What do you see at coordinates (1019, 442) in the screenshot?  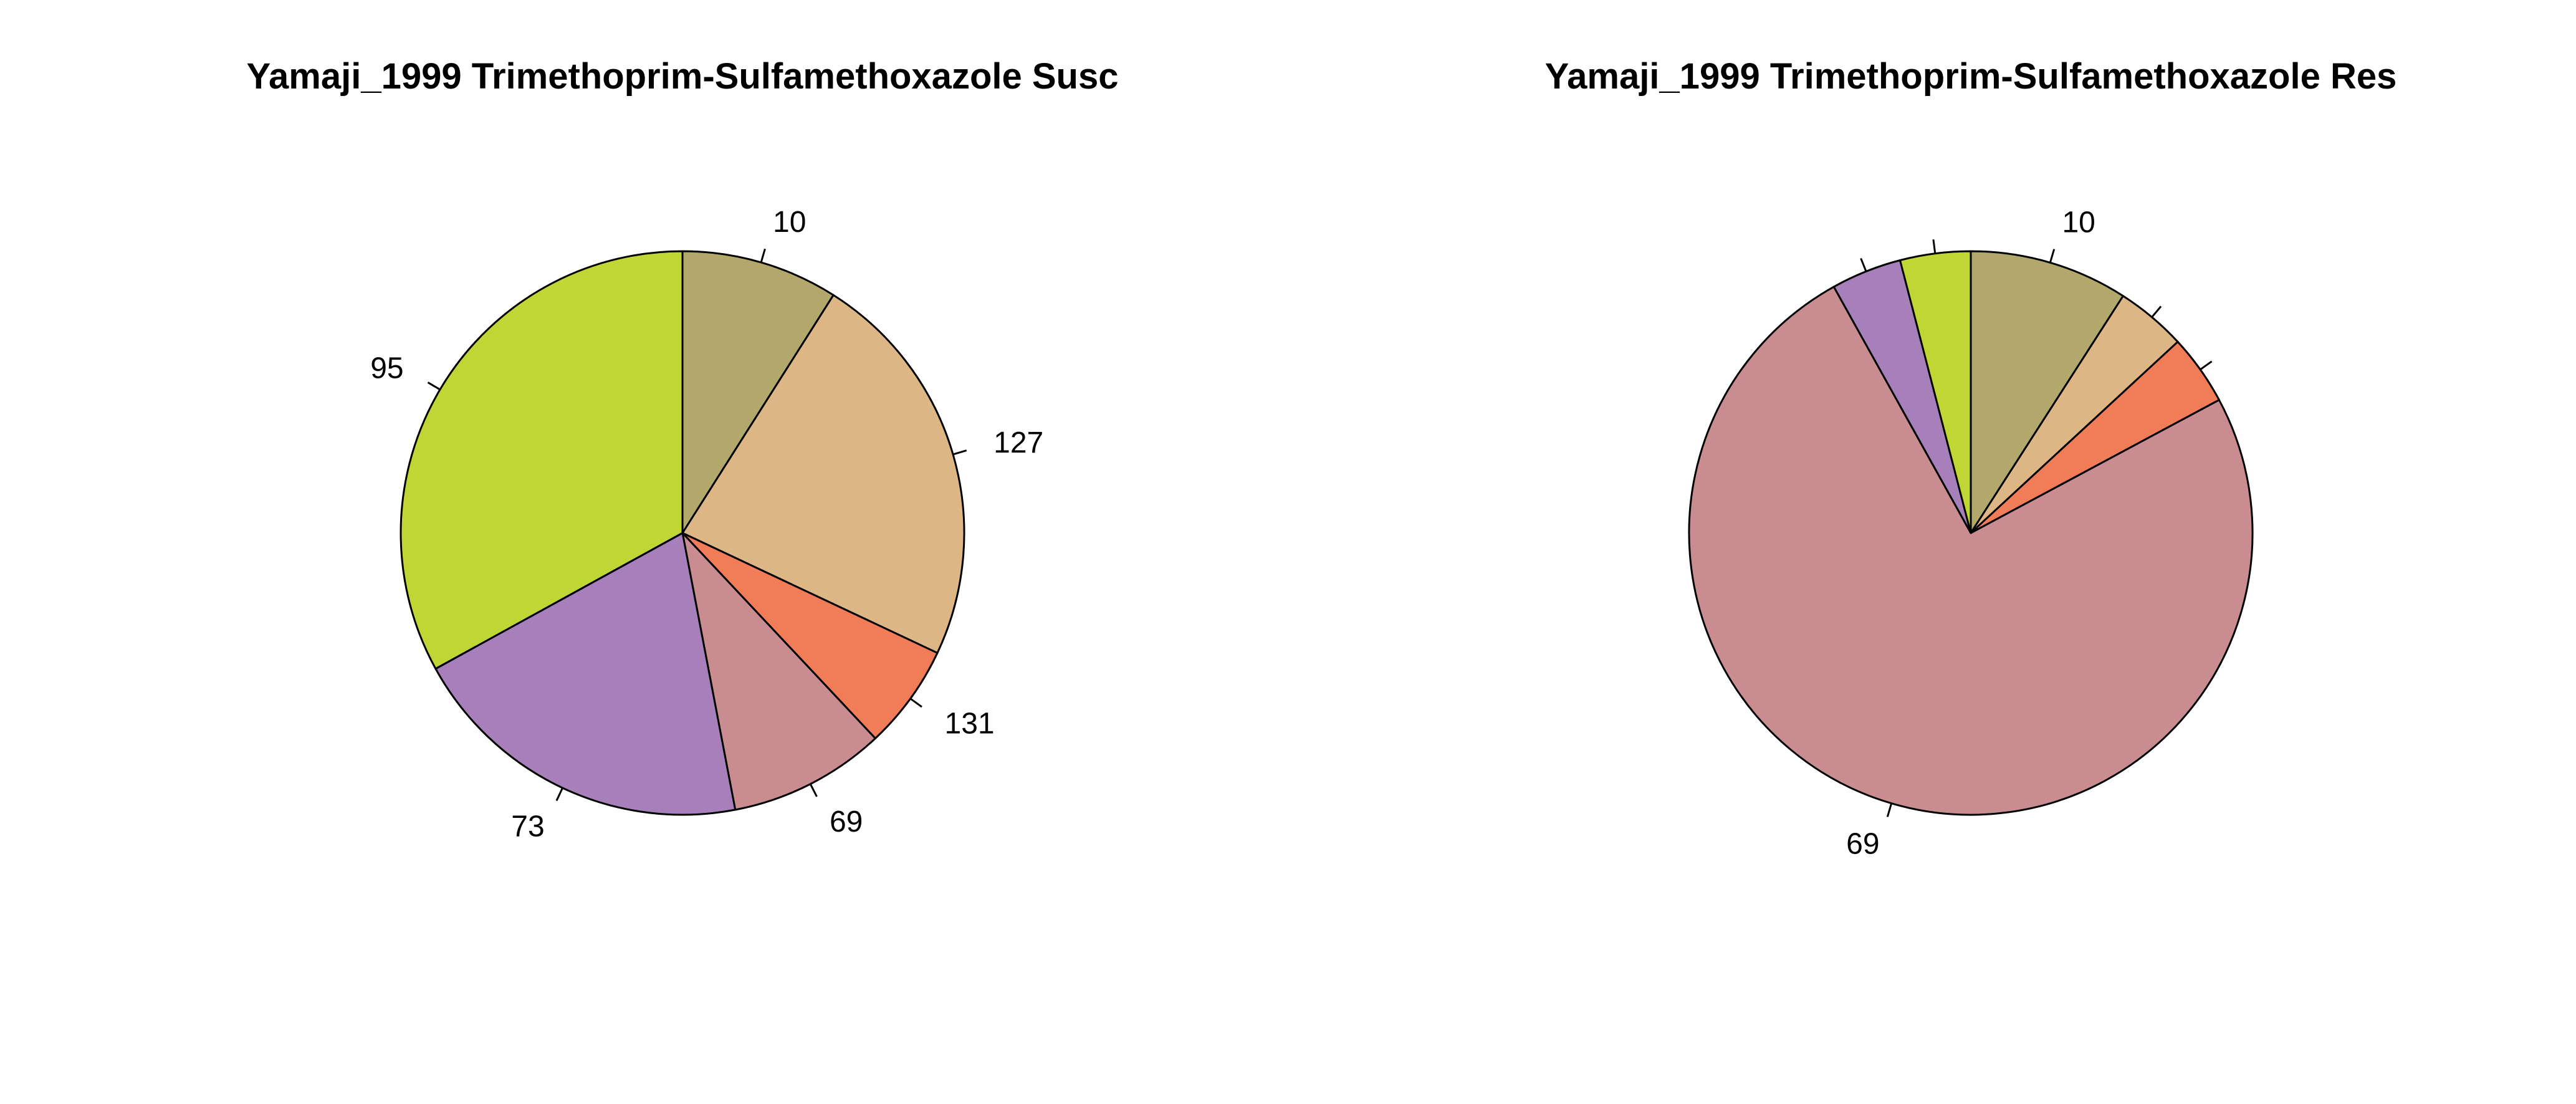 I see `pie-slice-label: 127` at bounding box center [1019, 442].